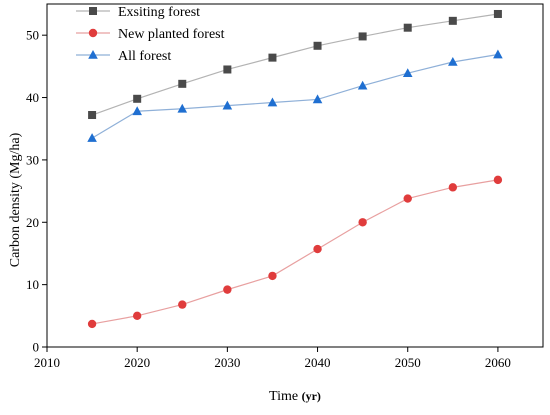  I want to click on x-axis-title-text: Time, so click(283, 396).